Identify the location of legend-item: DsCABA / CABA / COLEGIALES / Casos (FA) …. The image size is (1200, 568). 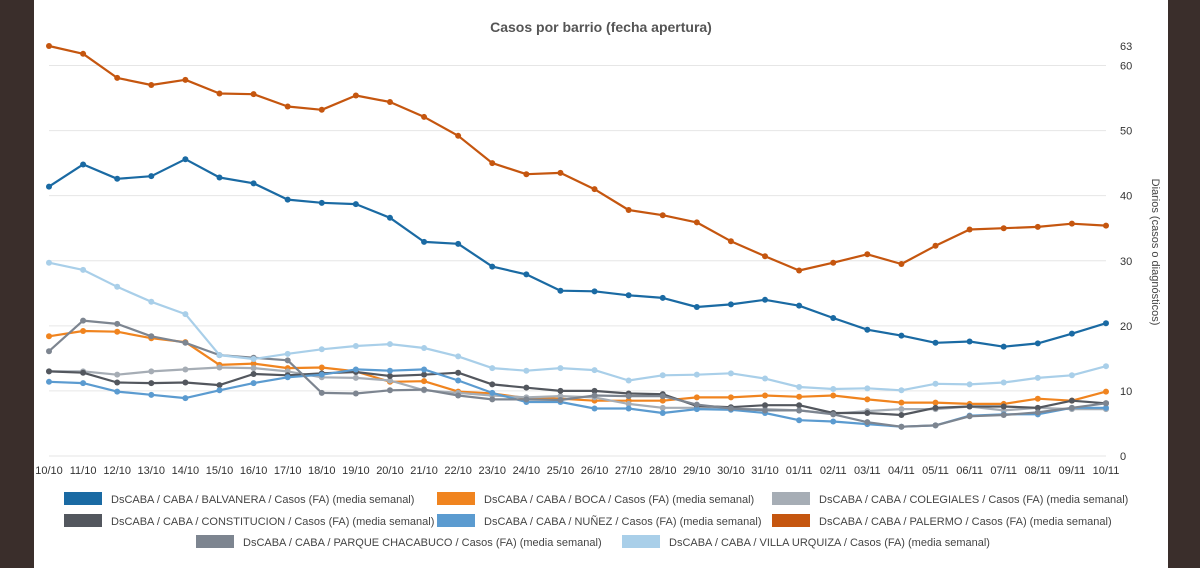
(950, 499).